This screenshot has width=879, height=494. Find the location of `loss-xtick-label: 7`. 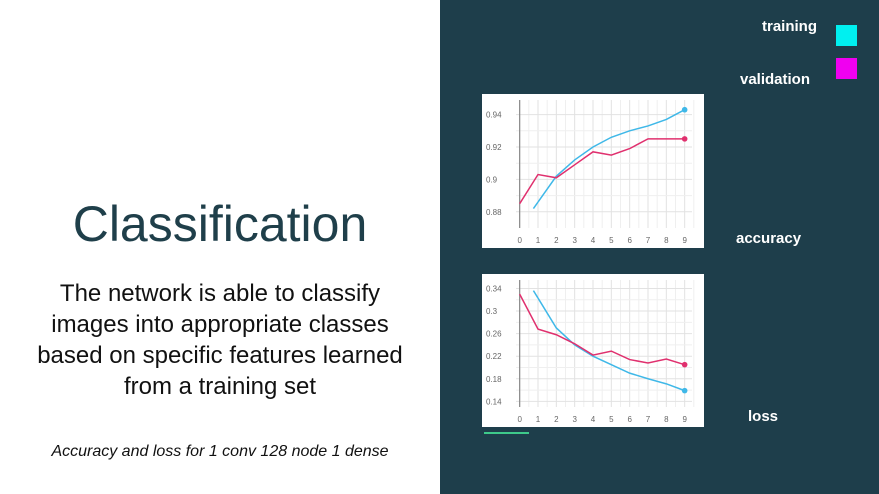

loss-xtick-label: 7 is located at coordinates (648, 419).